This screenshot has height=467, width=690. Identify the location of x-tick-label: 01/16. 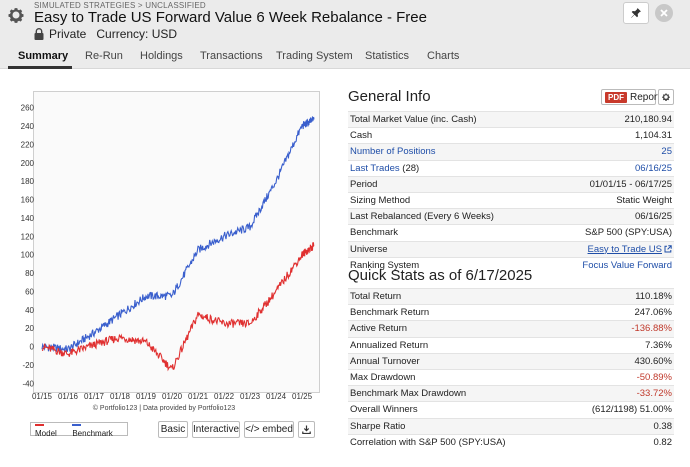
(68, 396).